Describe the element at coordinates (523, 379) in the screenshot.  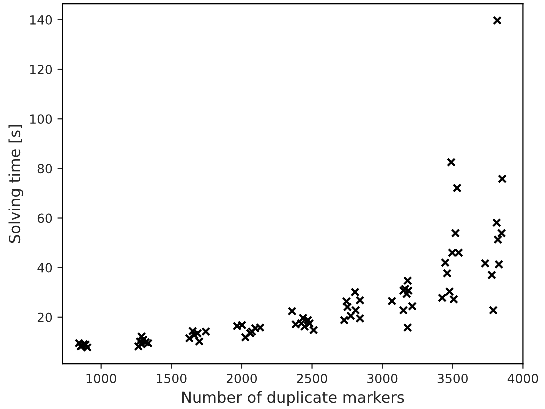
I see `x-tick-label: 4000` at that location.